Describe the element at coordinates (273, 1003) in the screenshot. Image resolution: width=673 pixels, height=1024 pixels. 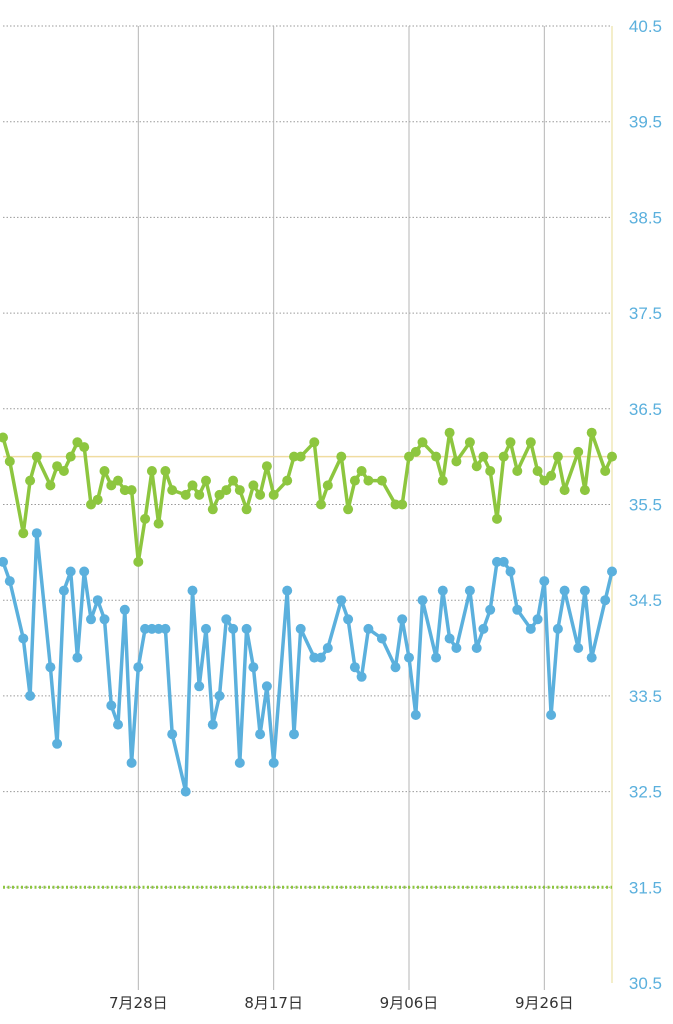
I see `x-tick-label: 8月17日` at that location.